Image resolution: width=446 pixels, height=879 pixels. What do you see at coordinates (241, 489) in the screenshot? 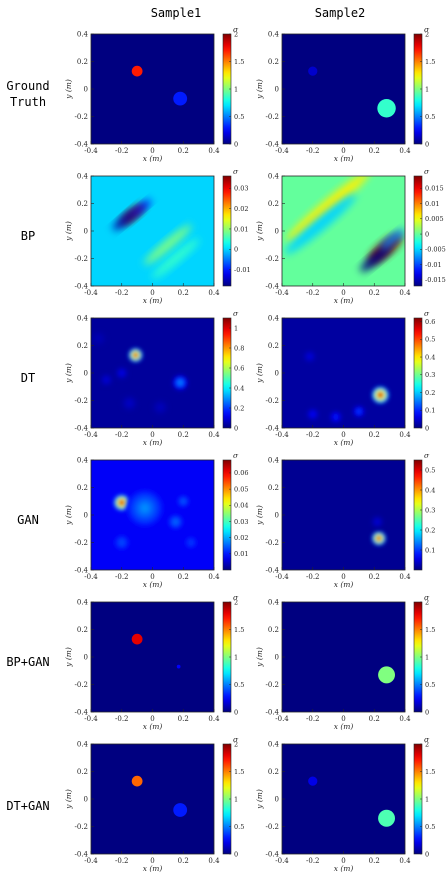
I see `colorbar-tick-label: 0.05` at bounding box center [241, 489].